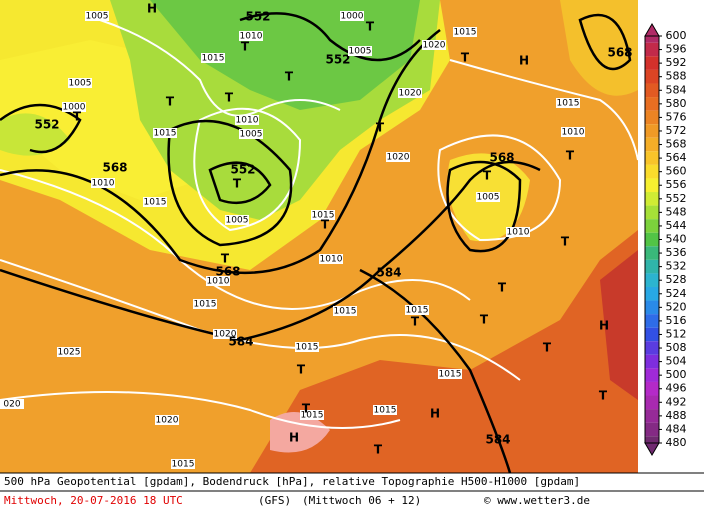  Describe the element at coordinates (676, 239) in the screenshot. I see `colorbar-label: 540` at that location.